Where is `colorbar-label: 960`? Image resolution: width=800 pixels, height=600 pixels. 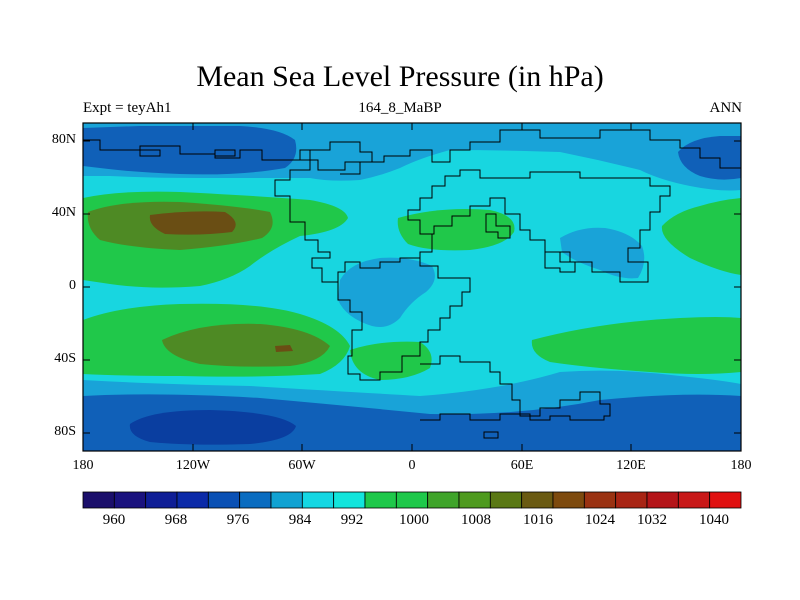 colorbar-label: 960 is located at coordinates (114, 520).